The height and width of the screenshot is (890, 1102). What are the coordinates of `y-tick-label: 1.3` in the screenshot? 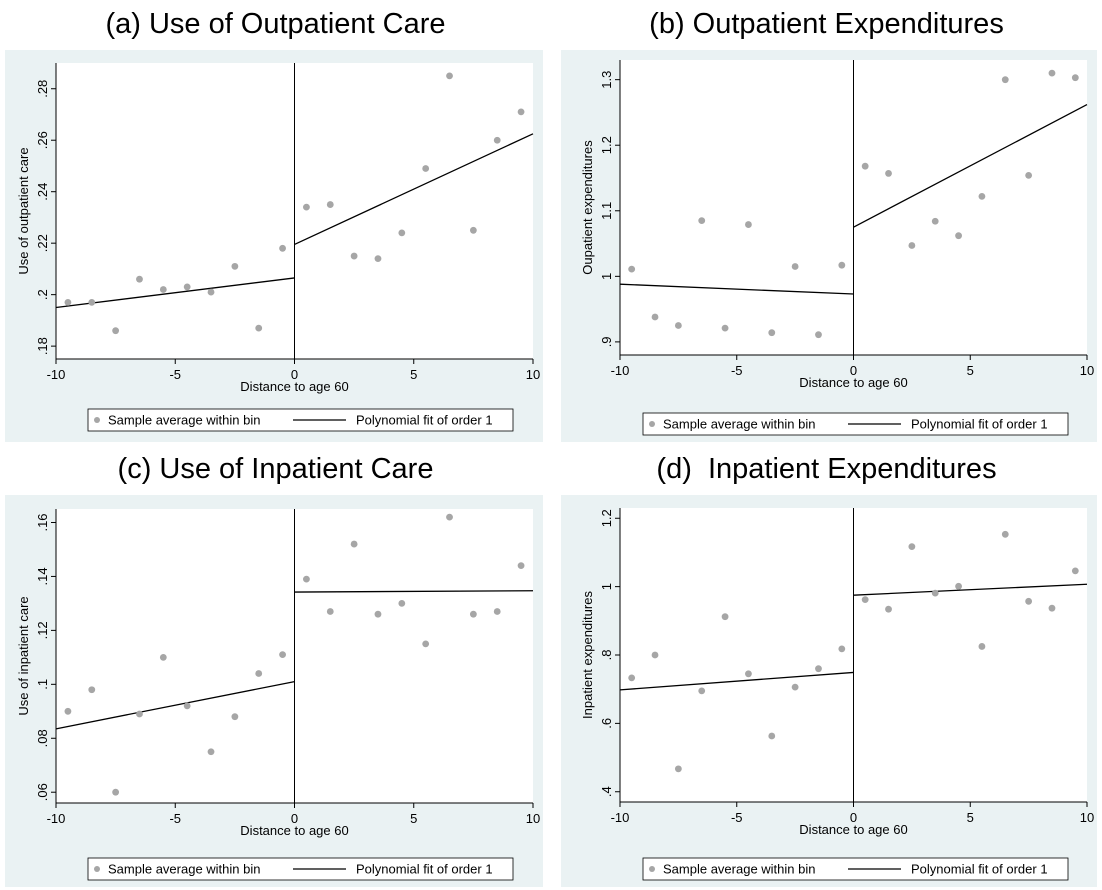 It's located at (606, 80).